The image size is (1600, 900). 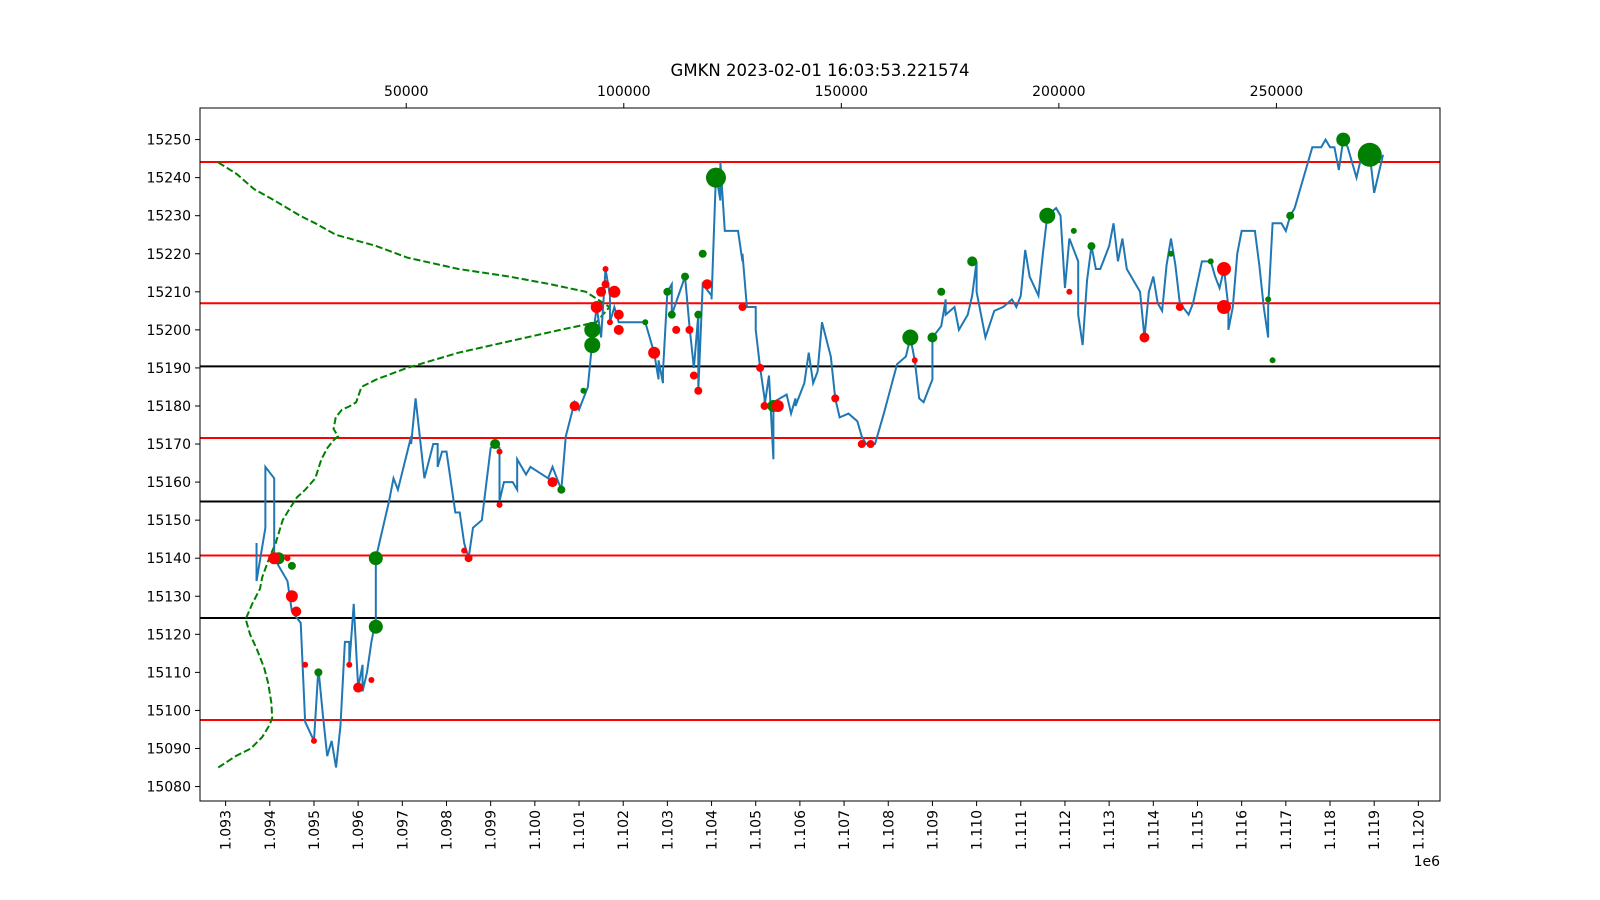 I want to click on x-tick-label: 1.116, so click(x=1243, y=830).